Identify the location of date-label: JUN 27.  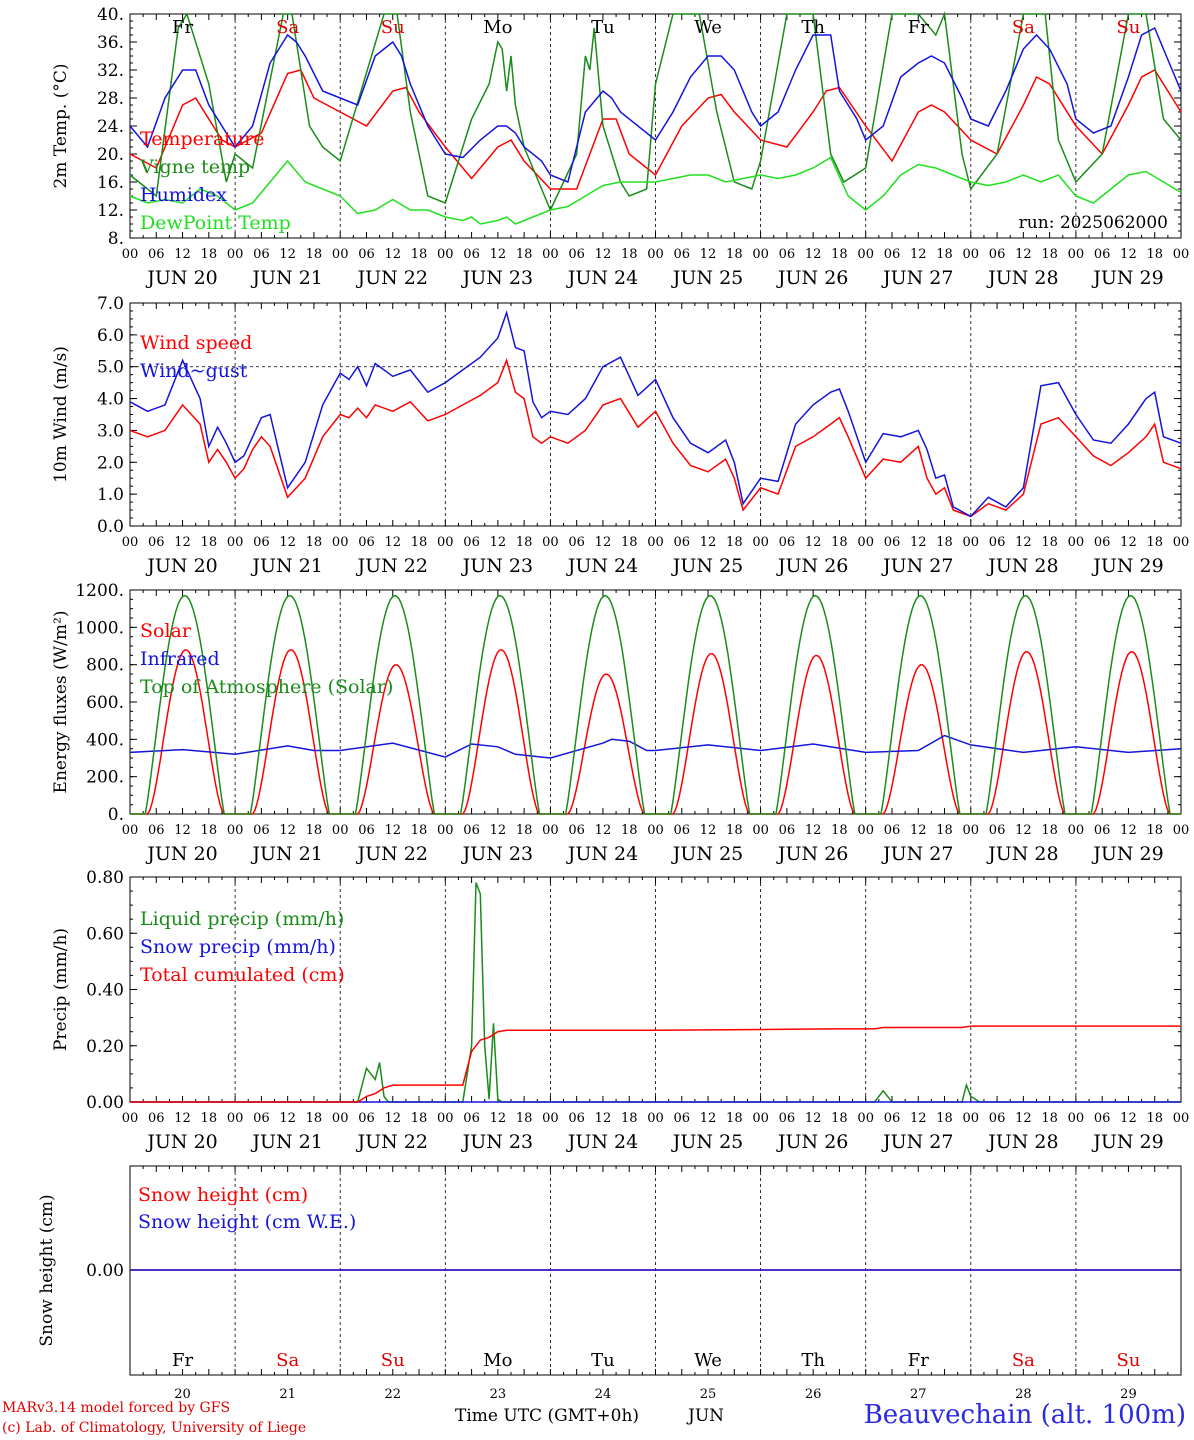
(917, 854).